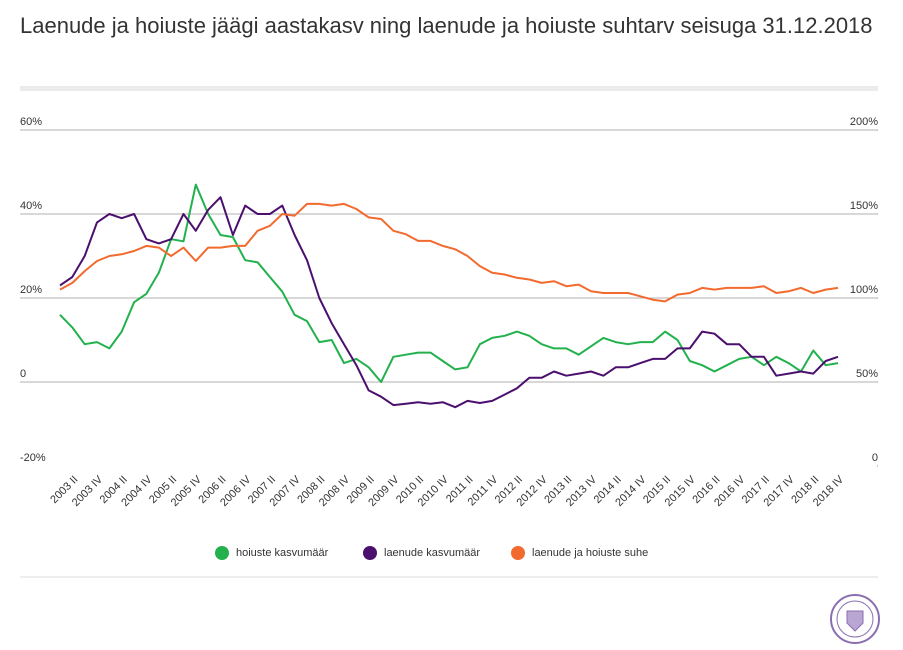 The image size is (903, 650). Describe the element at coordinates (864, 206) in the screenshot. I see `y2-tick-label: 150%` at that location.